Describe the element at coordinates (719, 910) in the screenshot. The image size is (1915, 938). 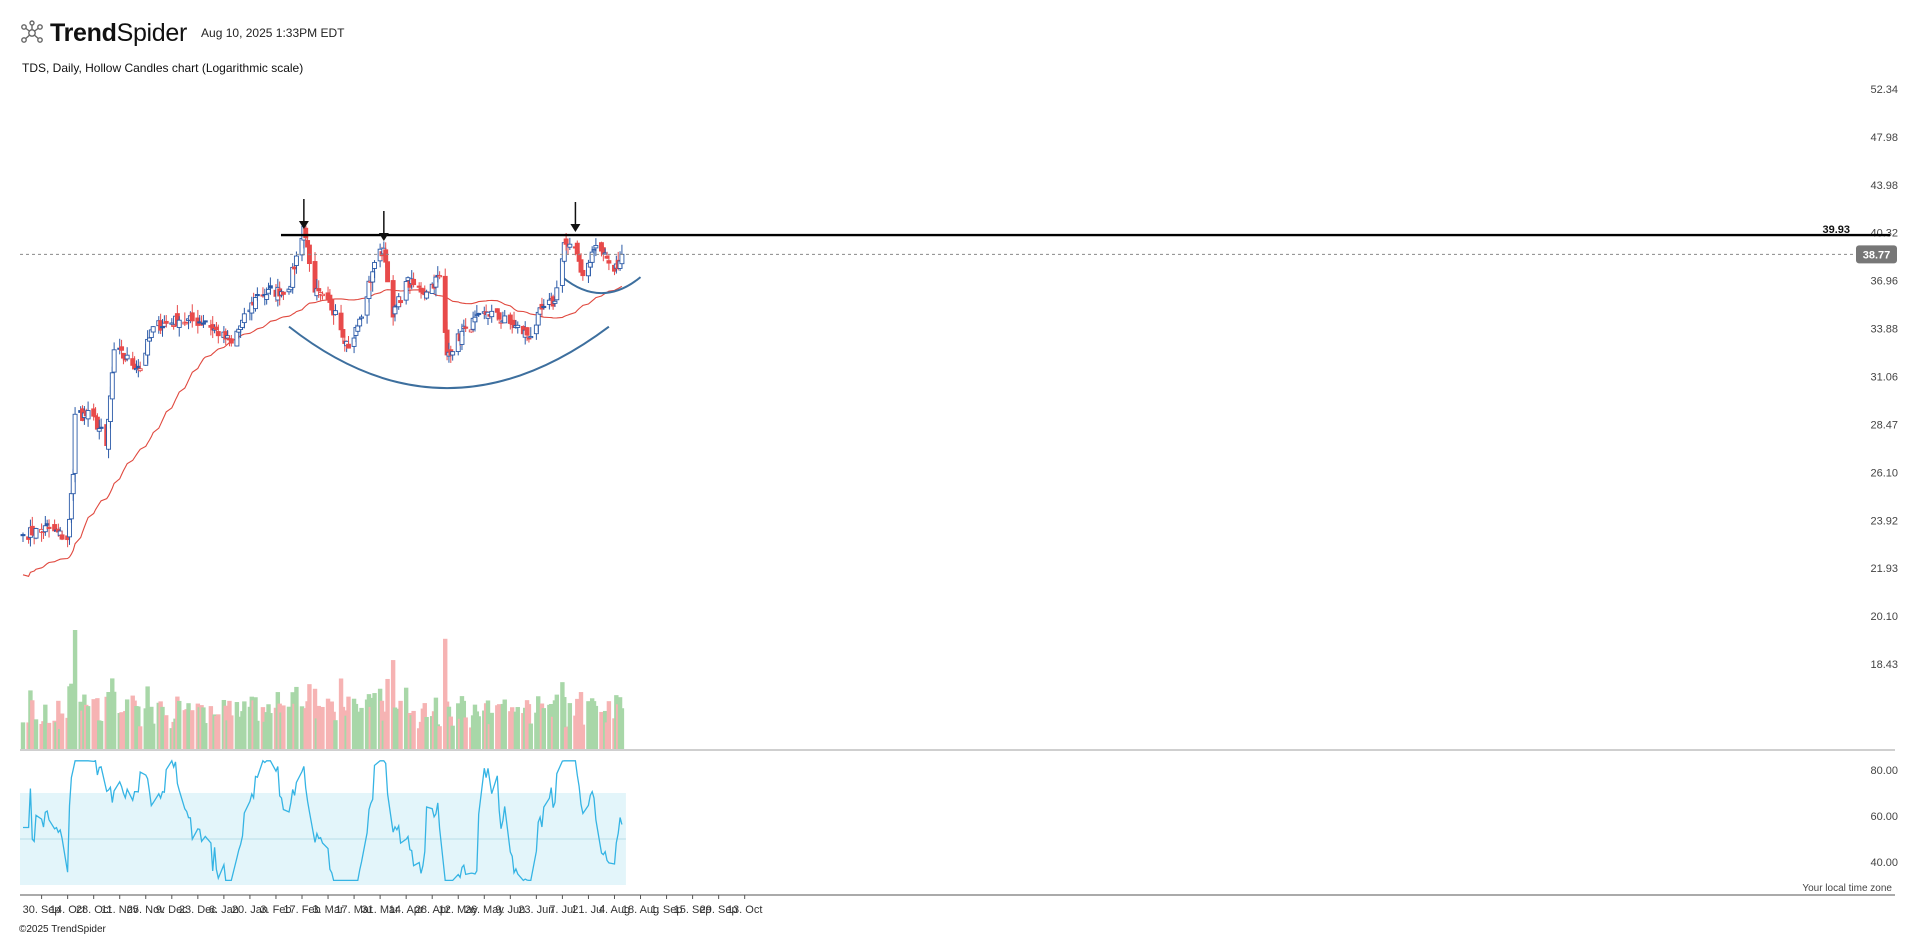
I see `x-axis-label: 29. Sep` at that location.